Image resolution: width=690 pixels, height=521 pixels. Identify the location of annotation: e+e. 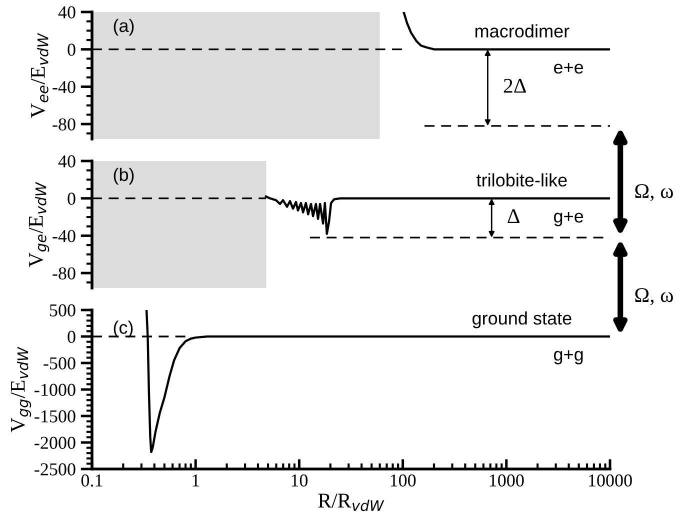
(569, 68).